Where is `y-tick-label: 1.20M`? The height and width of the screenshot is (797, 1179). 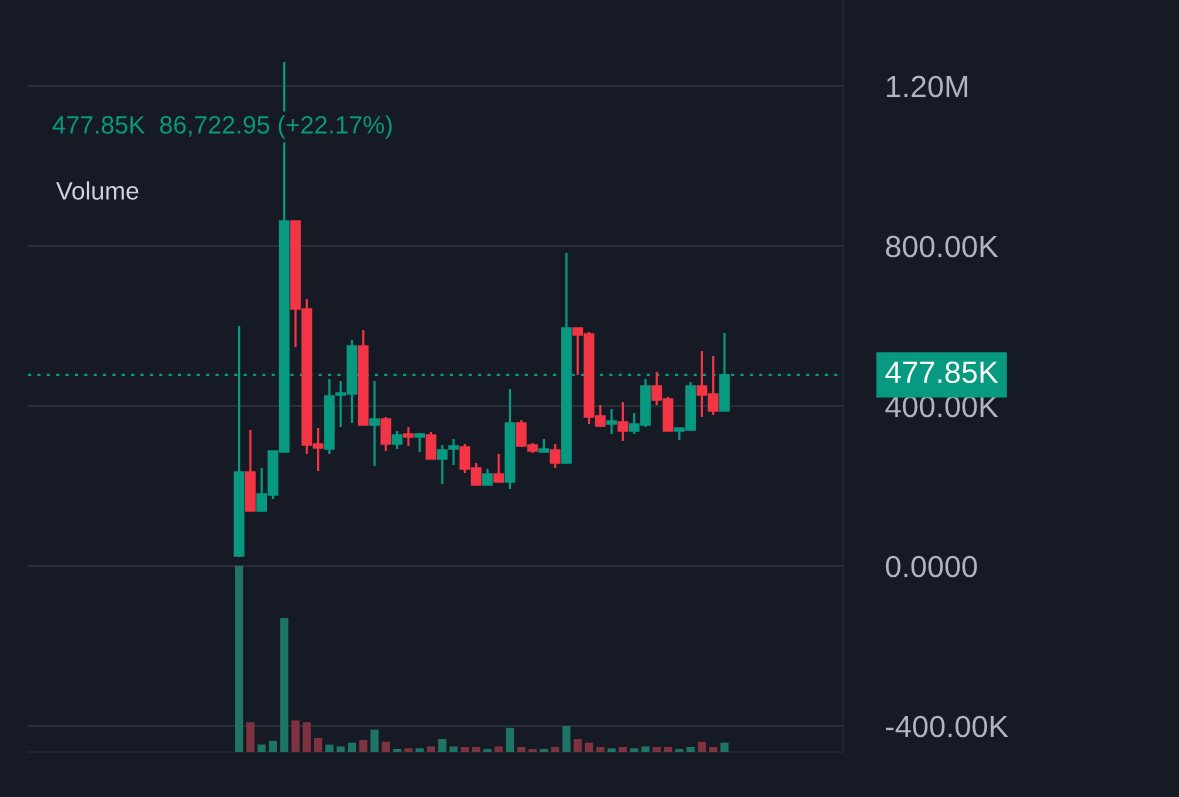
y-tick-label: 1.20M is located at coordinates (927, 86).